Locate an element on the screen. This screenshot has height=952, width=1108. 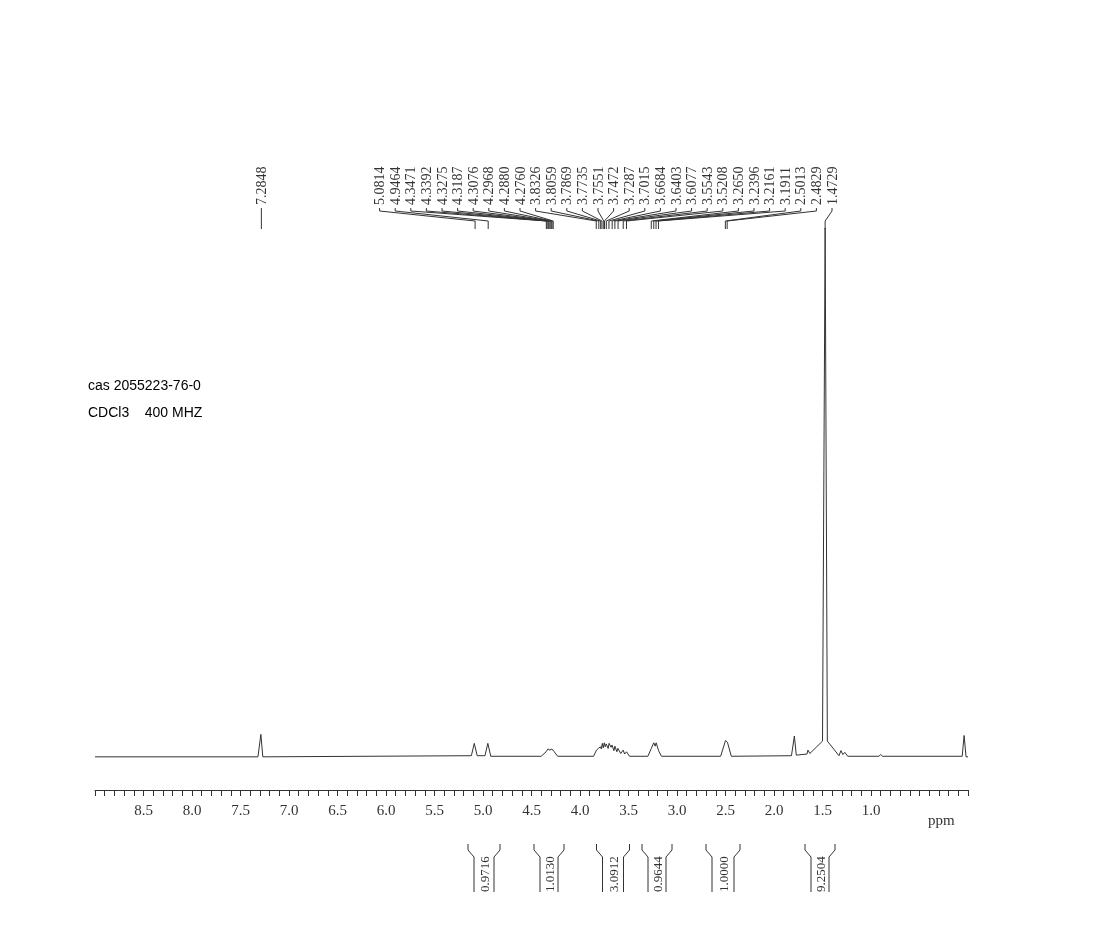
x-tick-label: 8.0 is located at coordinates (192, 809).